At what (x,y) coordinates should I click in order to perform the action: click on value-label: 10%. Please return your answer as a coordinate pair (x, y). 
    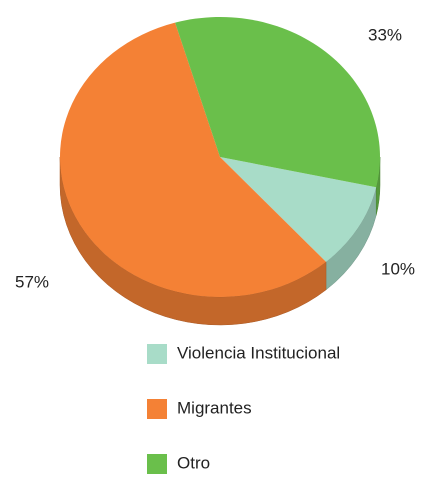
    Looking at the image, I should click on (398, 268).